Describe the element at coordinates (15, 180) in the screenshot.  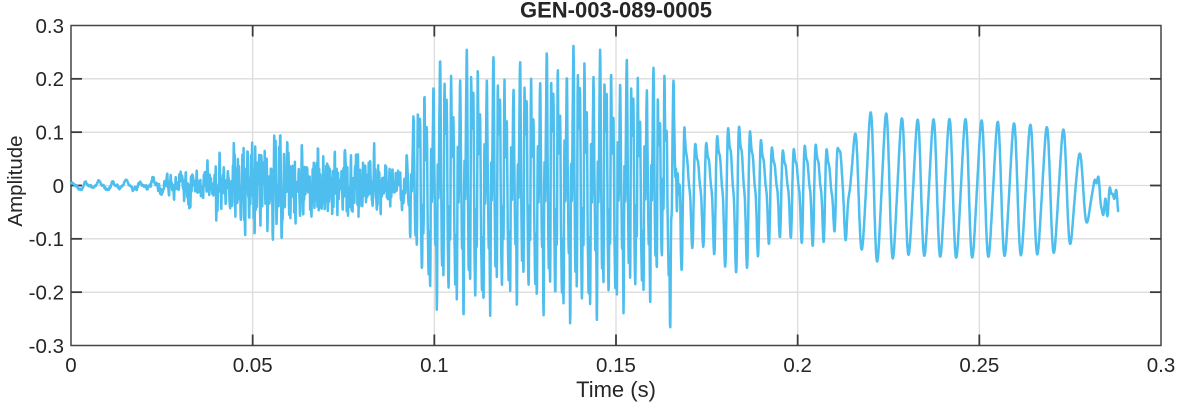
I see `svg-text: Amplitude` at that location.